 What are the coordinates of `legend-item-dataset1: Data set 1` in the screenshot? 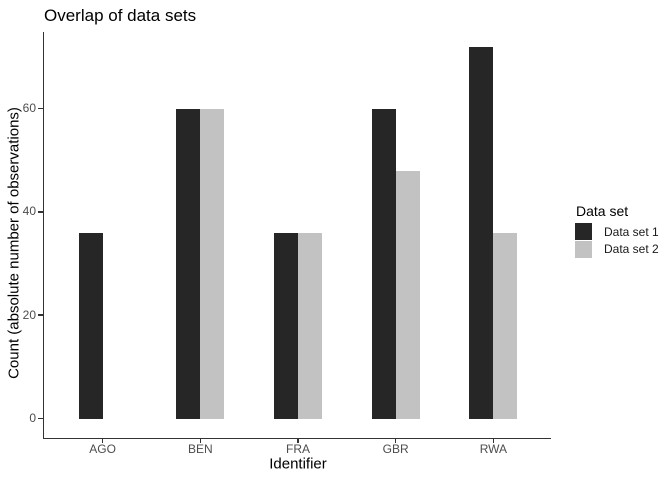 It's located at (617, 232).